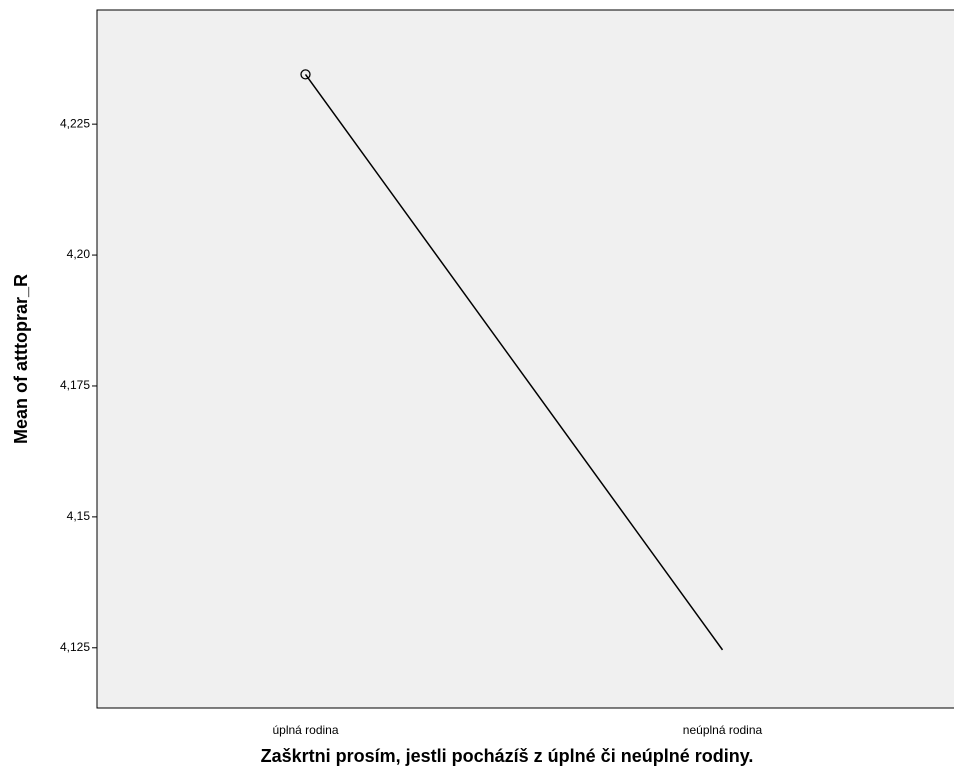 The image size is (954, 778). Describe the element at coordinates (305, 74) in the screenshot. I see `point-marker` at that location.